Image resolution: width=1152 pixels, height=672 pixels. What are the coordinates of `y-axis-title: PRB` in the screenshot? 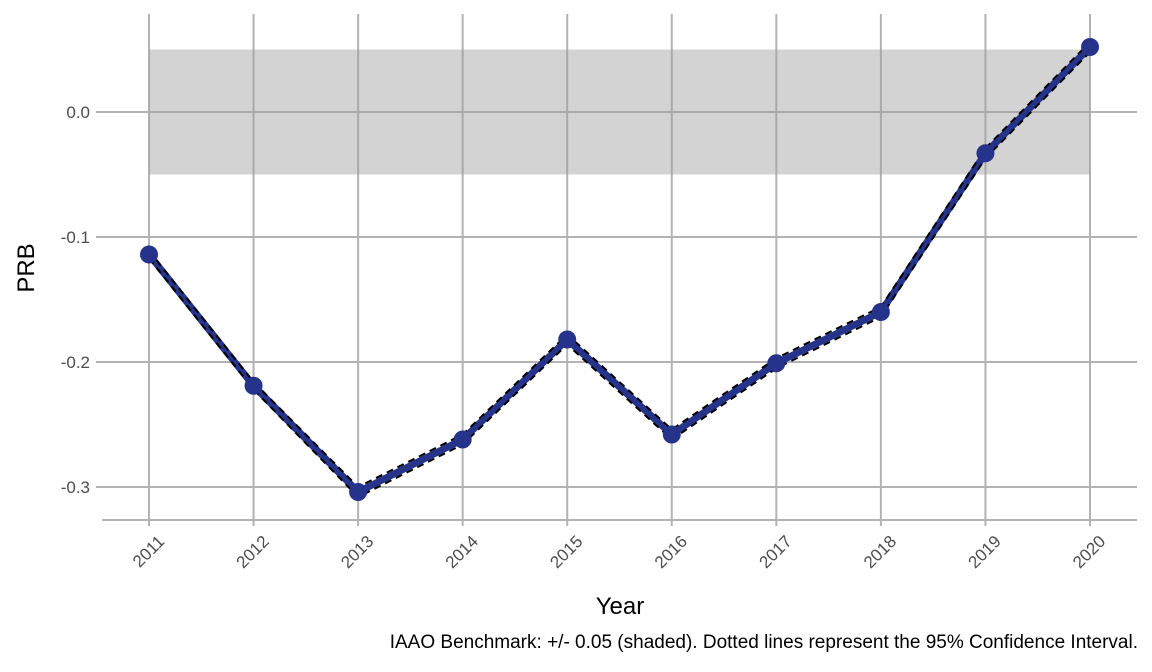 It's located at (26, 267).